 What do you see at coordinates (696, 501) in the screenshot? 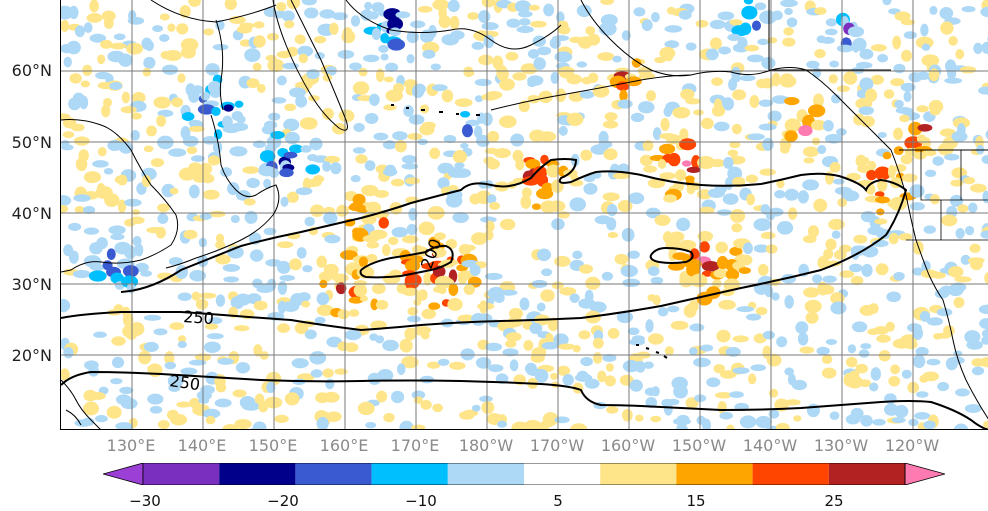
I see `colorbar-tick: 15` at bounding box center [696, 501].